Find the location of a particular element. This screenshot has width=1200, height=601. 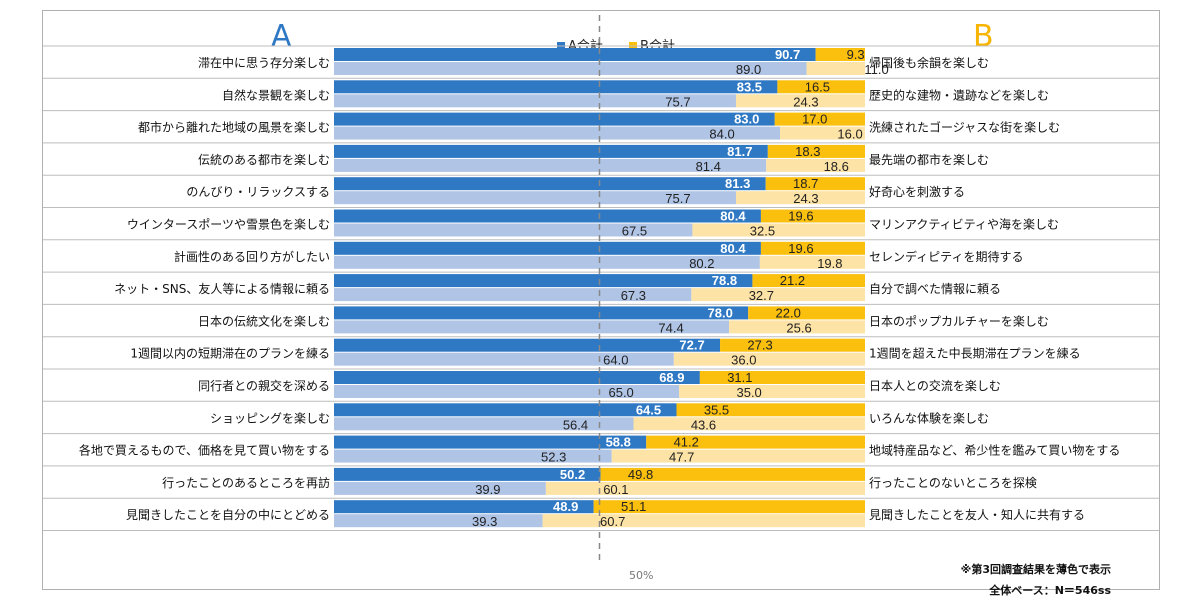

row-label-a: 同行者との親交を深める is located at coordinates (264, 385).